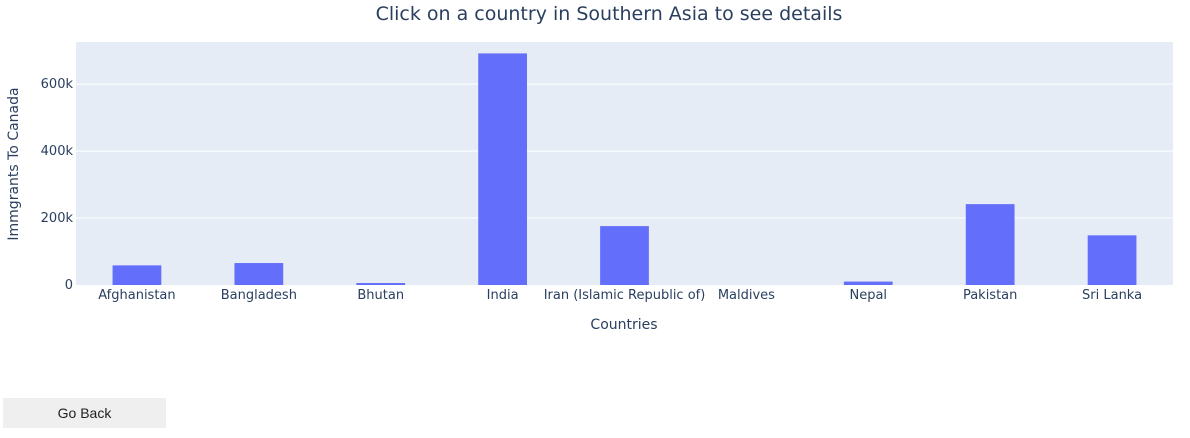 The image size is (1190, 438). I want to click on y-axis-title: Immgrants To Canada, so click(14, 163).